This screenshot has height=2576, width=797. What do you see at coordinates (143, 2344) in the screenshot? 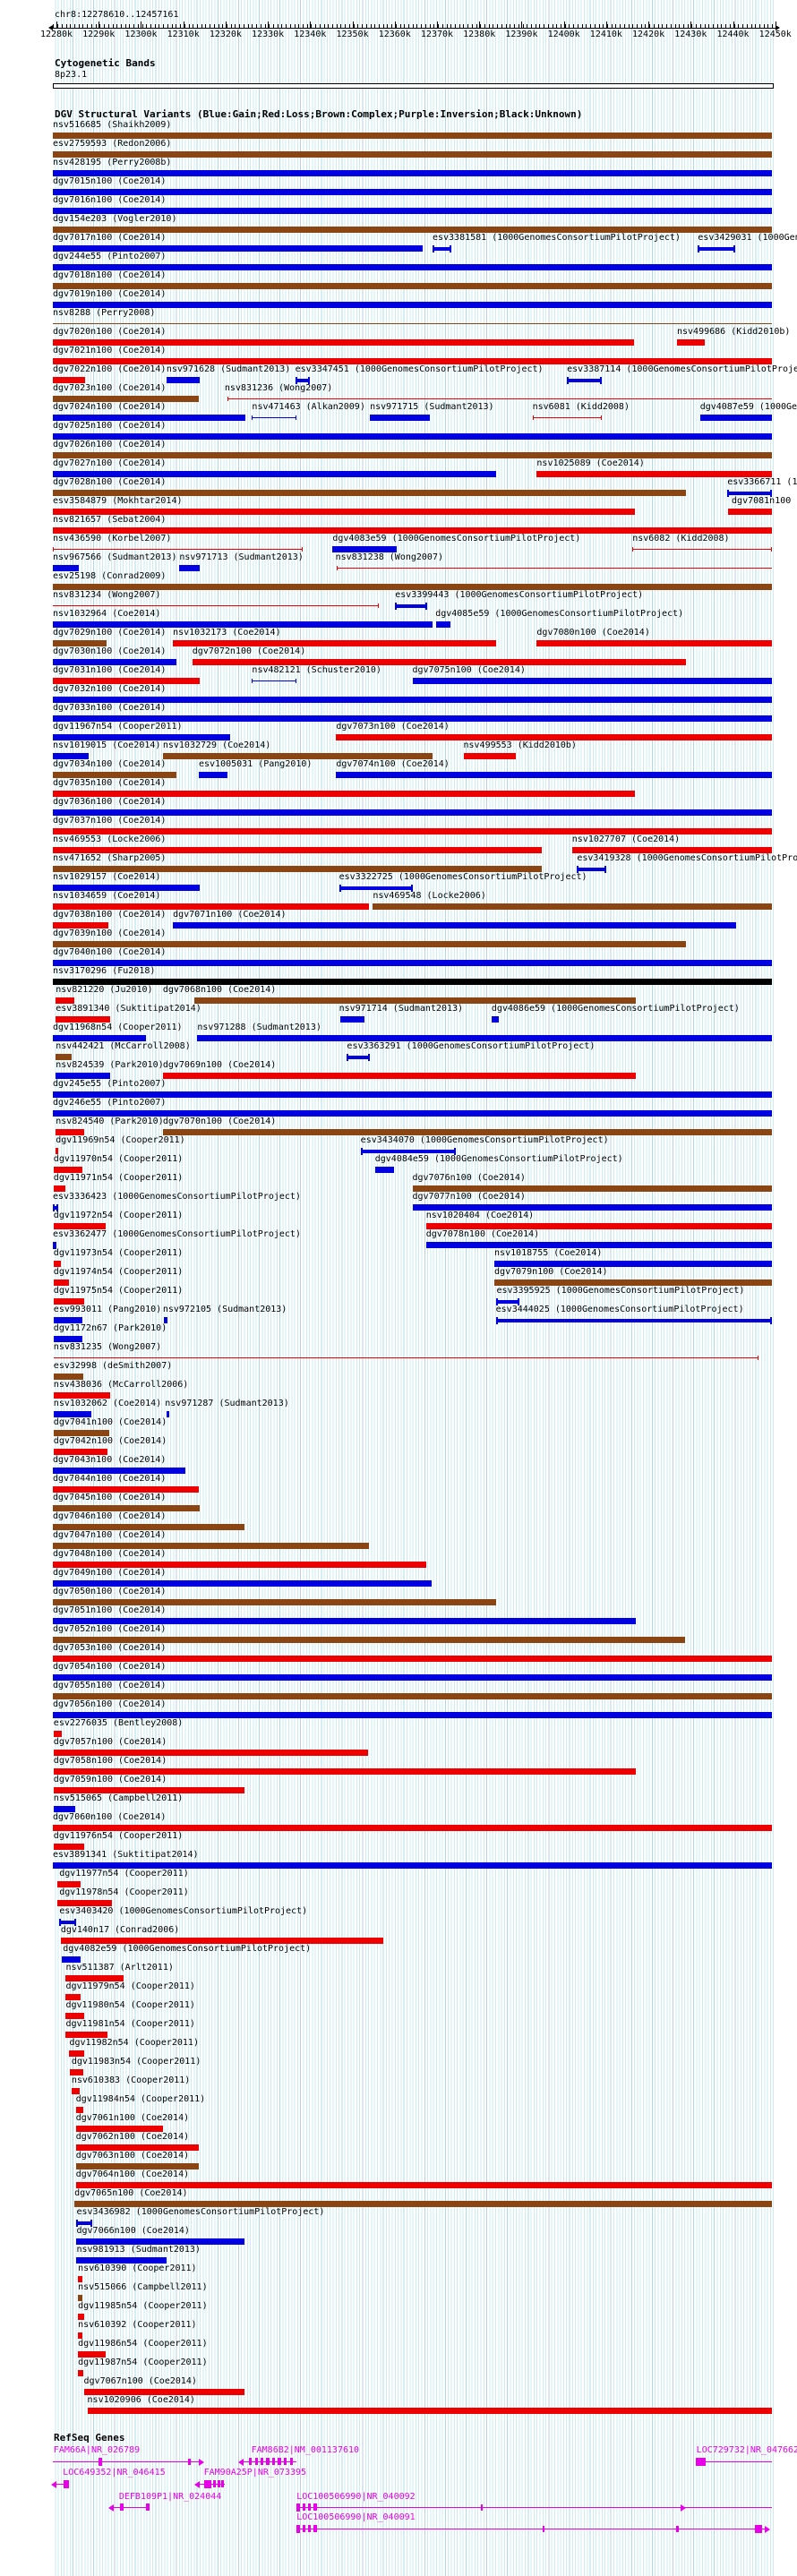
I see `variant-label: dgv11986n54 (Cooper2011)` at bounding box center [143, 2344].